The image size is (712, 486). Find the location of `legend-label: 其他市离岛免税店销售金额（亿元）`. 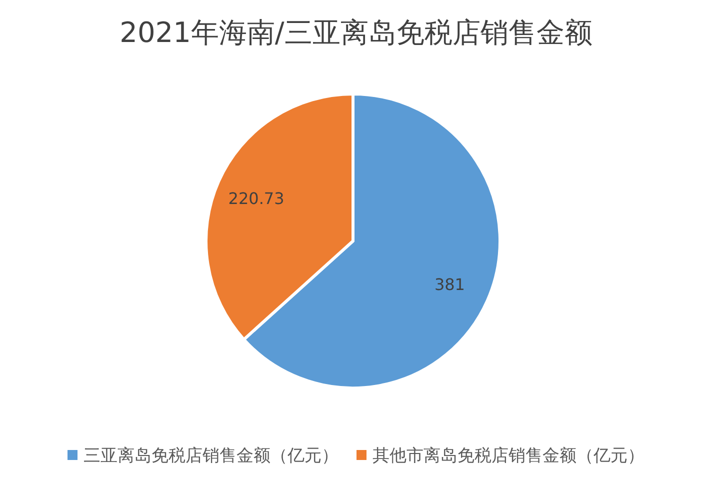

legend-label: 其他市离岛免税店销售金额（亿元） is located at coordinates (508, 456).